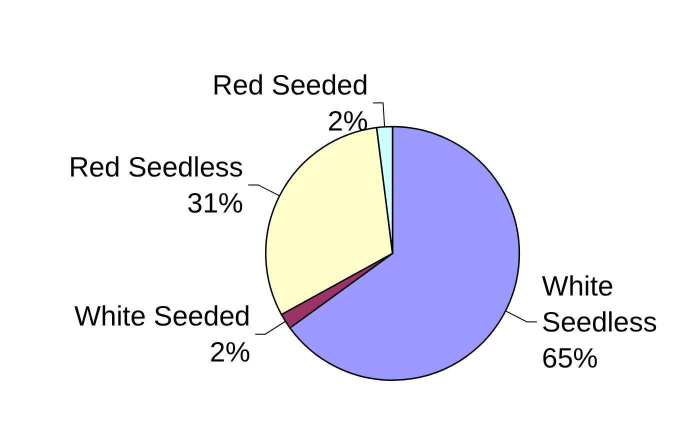 Image resolution: width=679 pixels, height=425 pixels. What do you see at coordinates (570, 358) in the screenshot?
I see `data-label: 65%` at bounding box center [570, 358].